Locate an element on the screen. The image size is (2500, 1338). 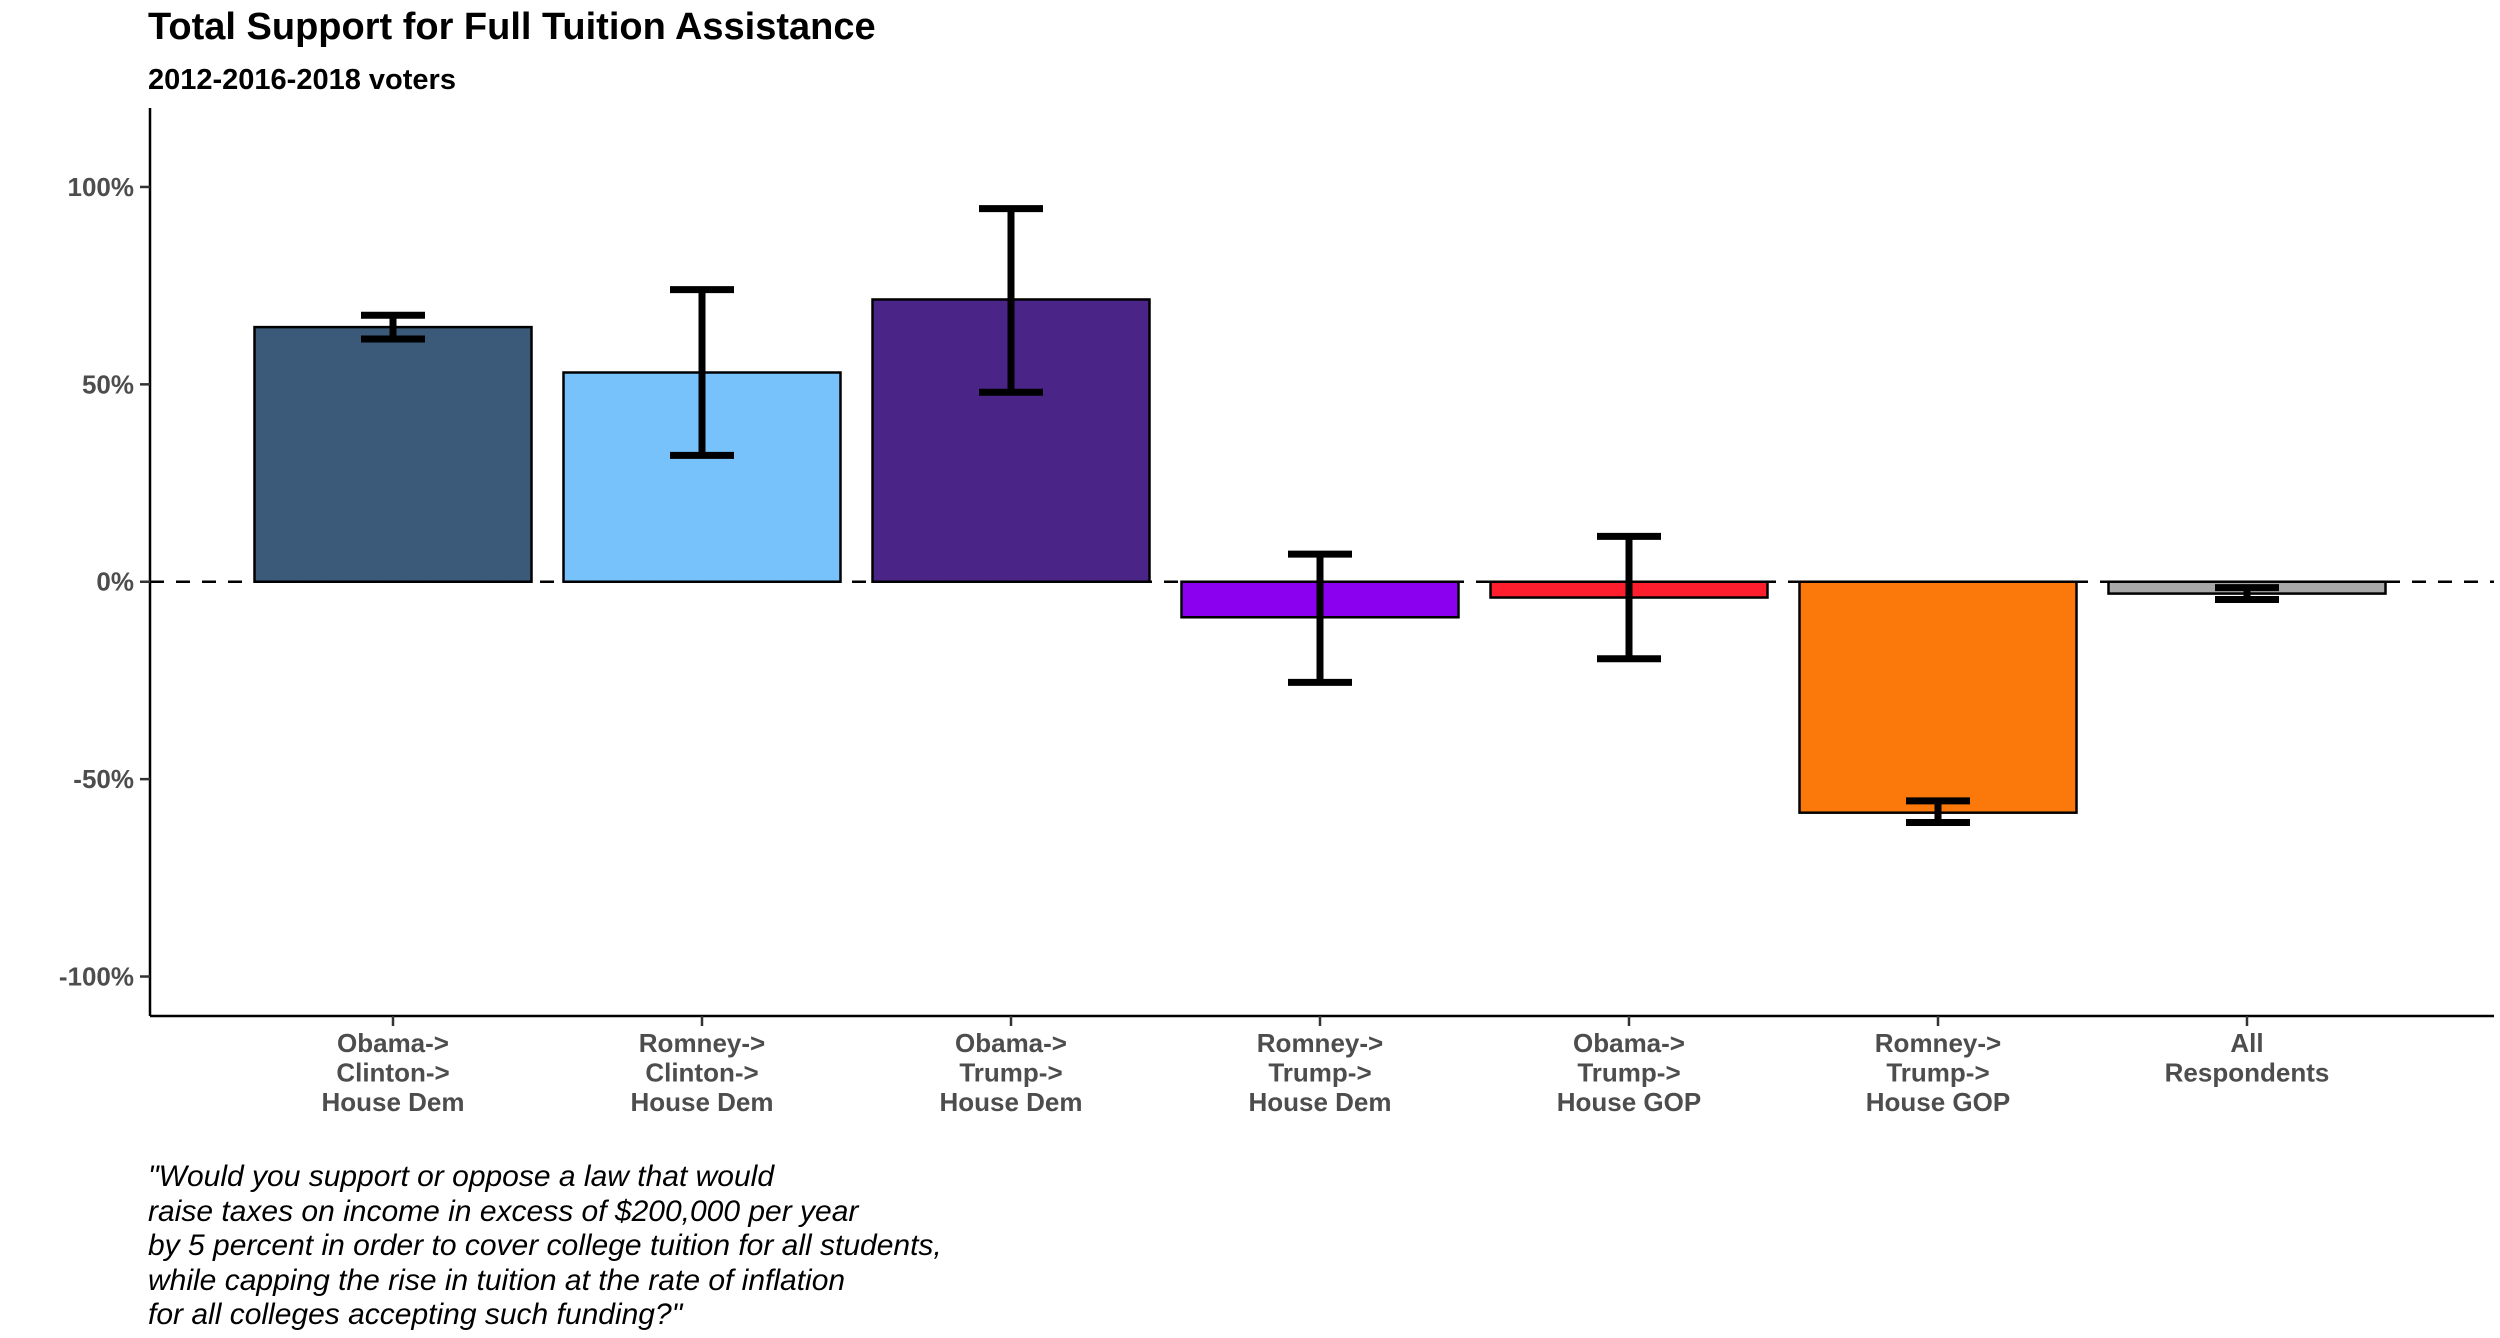
x-tick-label: Respondents is located at coordinates (2247, 1073).